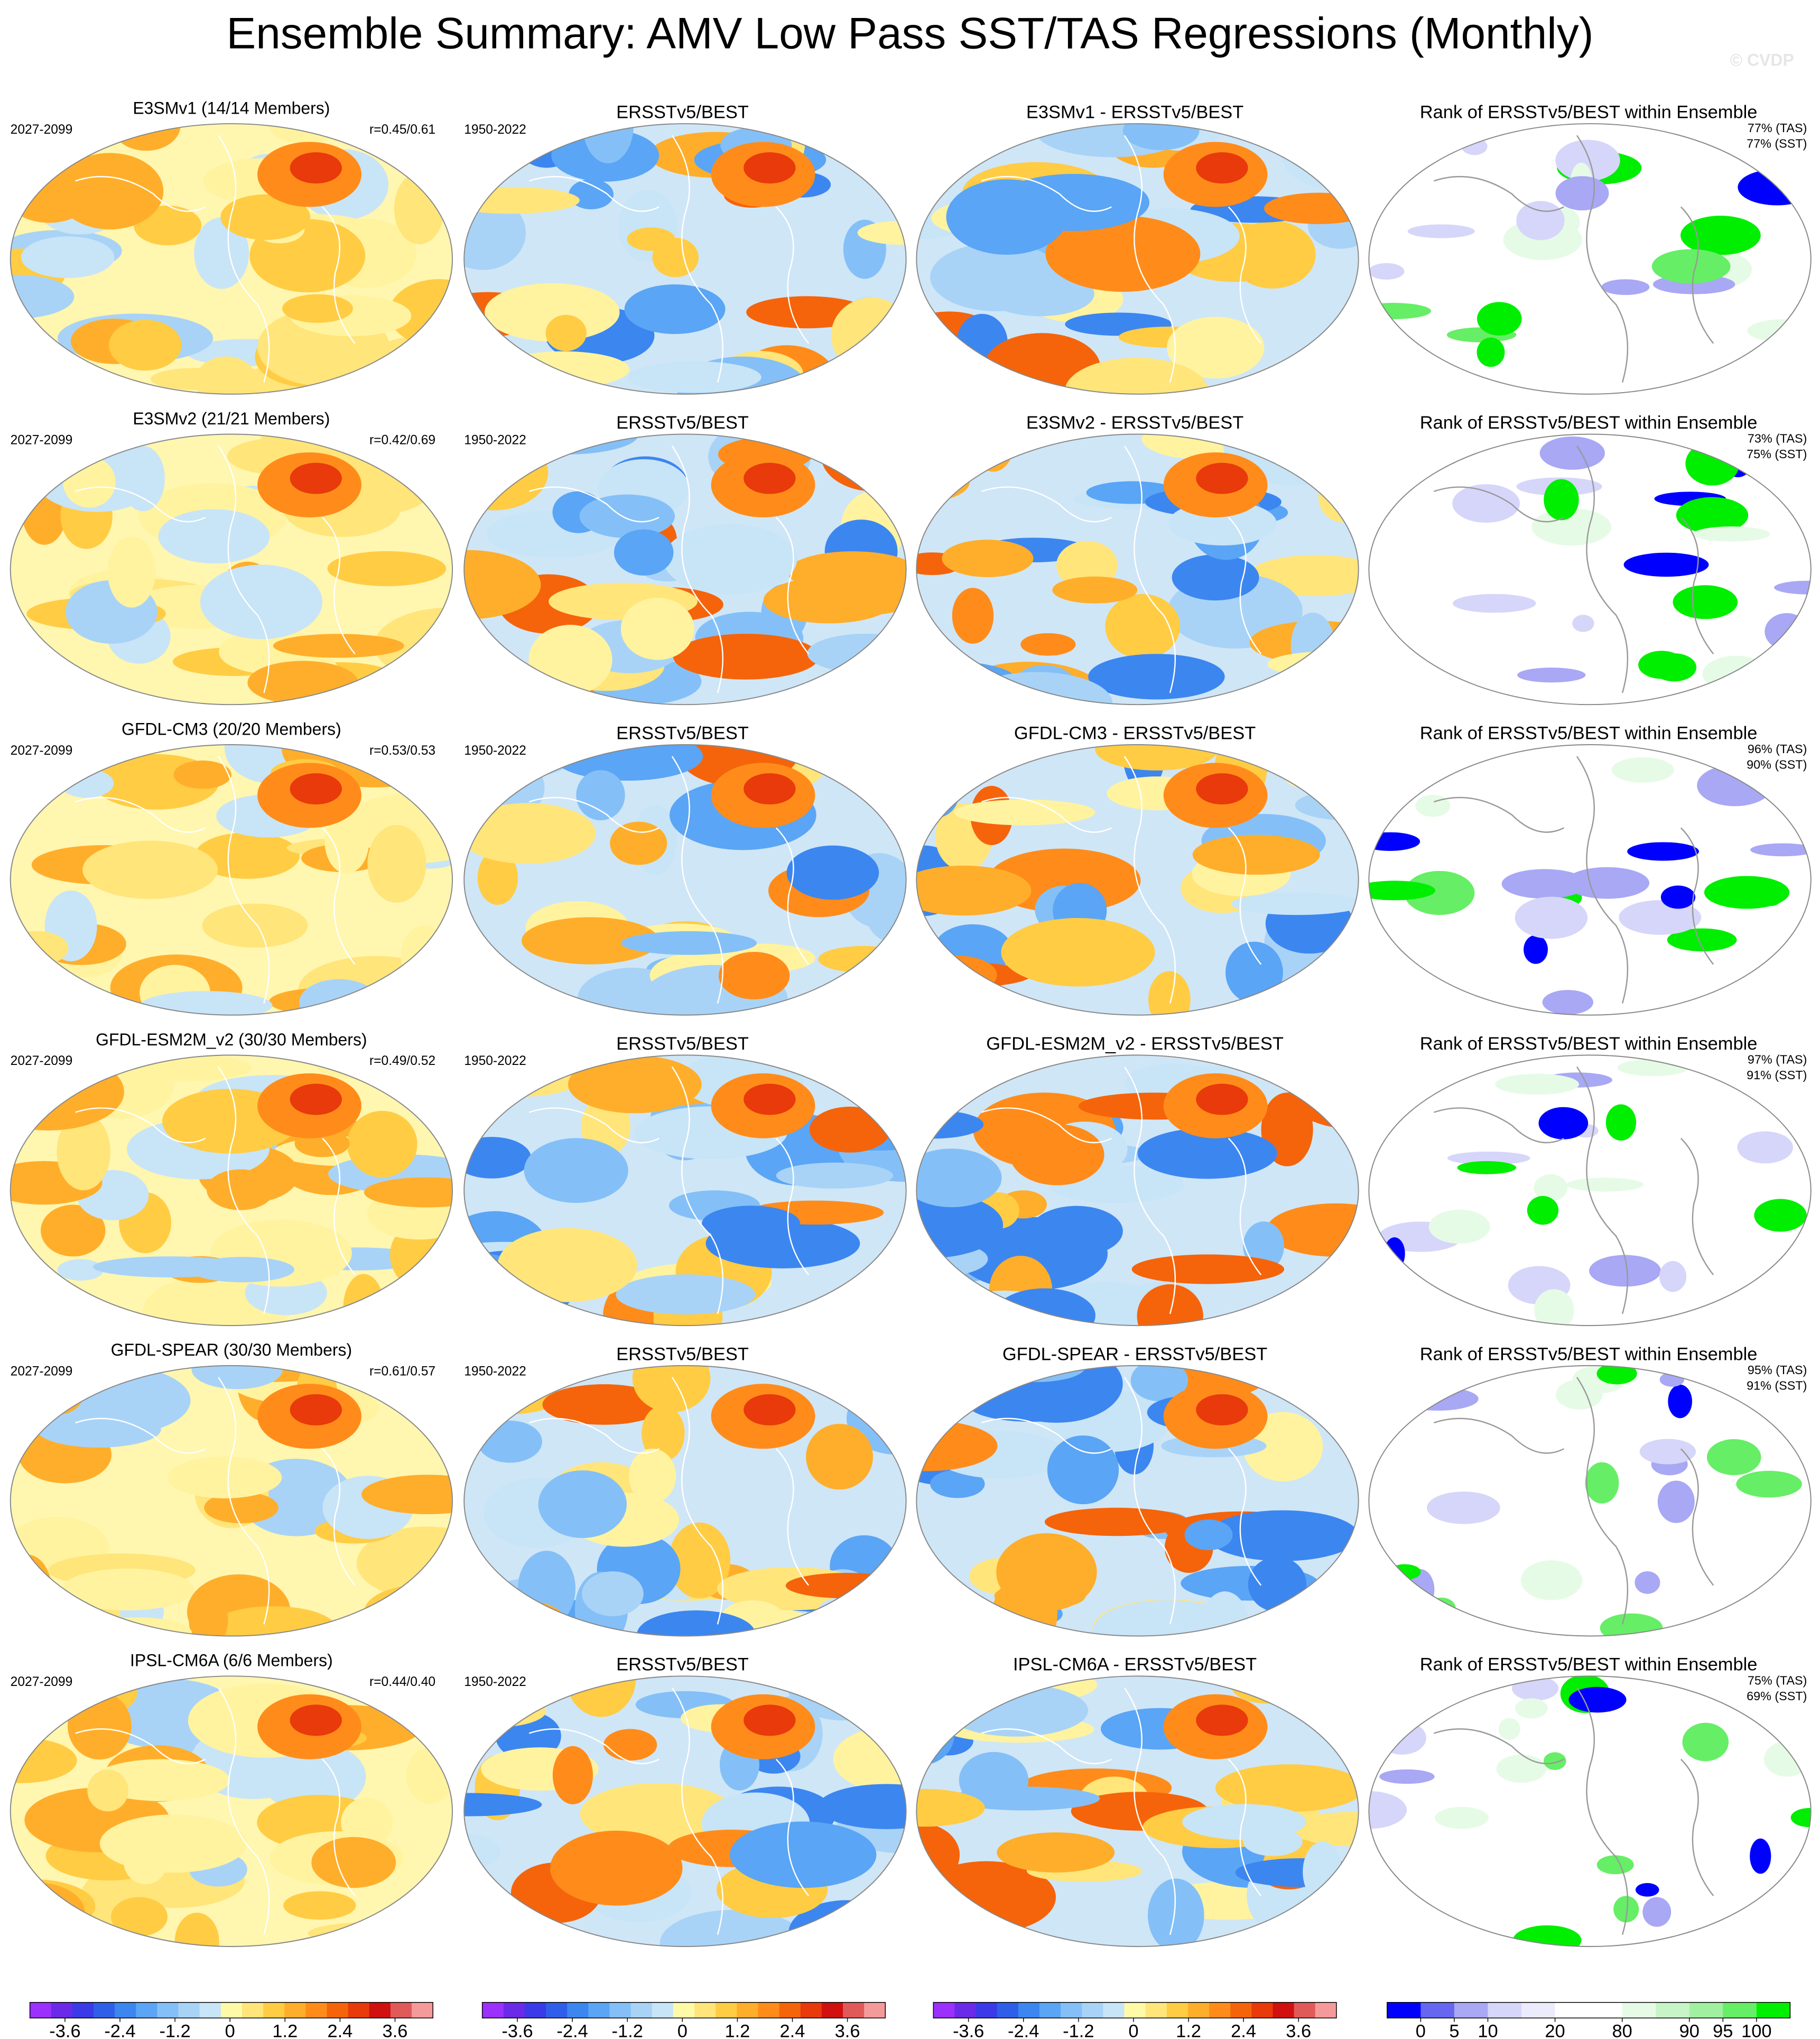 This screenshot has height=2039, width=1820. I want to click on colorbar-label: -1.2, so click(627, 2030).